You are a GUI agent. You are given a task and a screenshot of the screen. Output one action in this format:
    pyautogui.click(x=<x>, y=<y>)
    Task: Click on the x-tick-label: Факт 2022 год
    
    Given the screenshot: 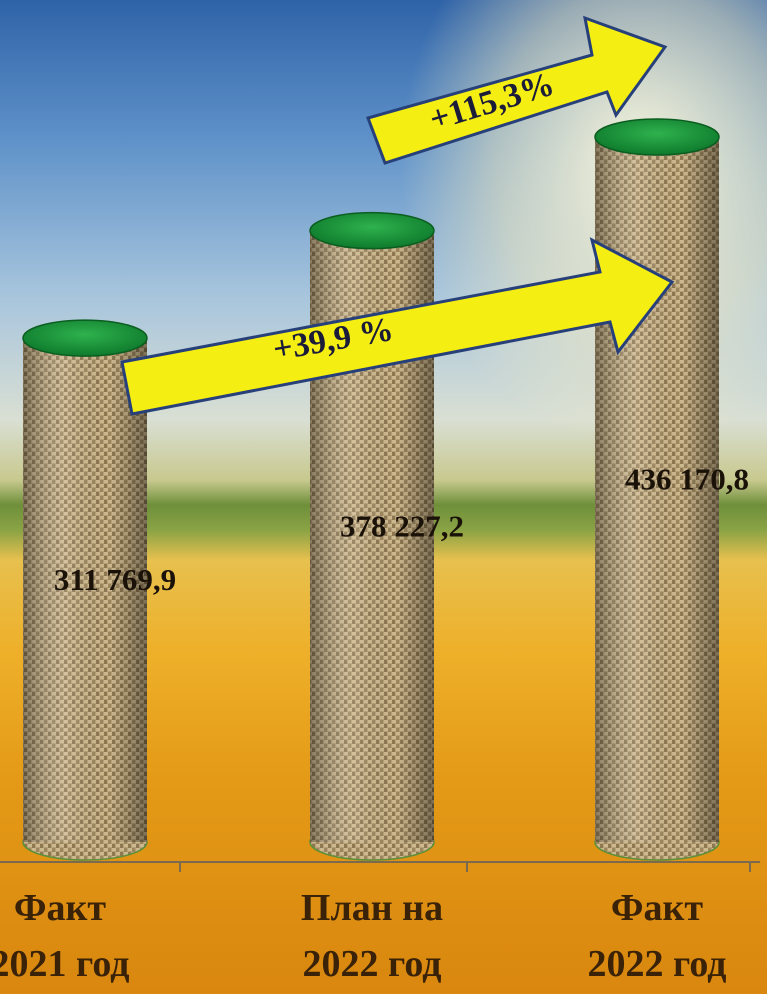 What is the action you would take?
    pyautogui.click(x=657, y=936)
    